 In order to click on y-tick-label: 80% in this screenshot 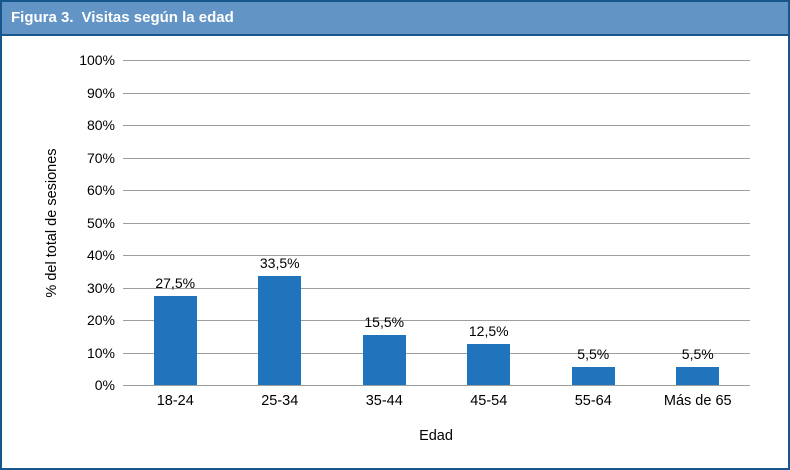, I will do `click(100, 125)`.